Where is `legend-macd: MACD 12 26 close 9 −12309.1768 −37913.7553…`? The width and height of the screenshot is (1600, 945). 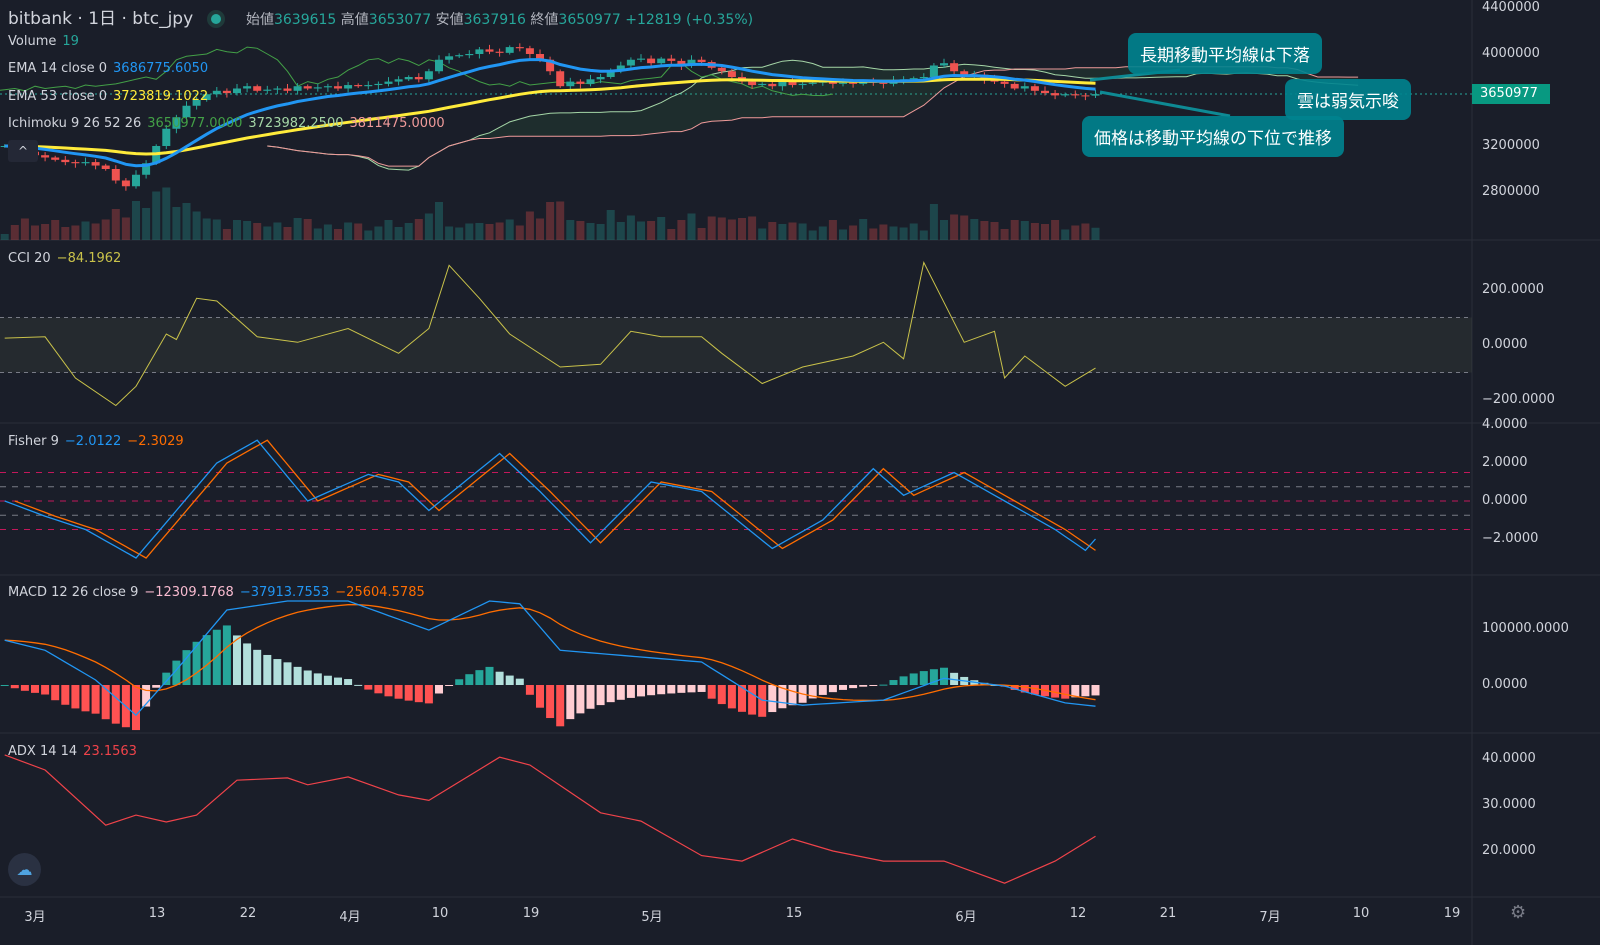
legend-macd: MACD 12 26 close 9 −12309.1768 −37913.7553… is located at coordinates (219, 592).